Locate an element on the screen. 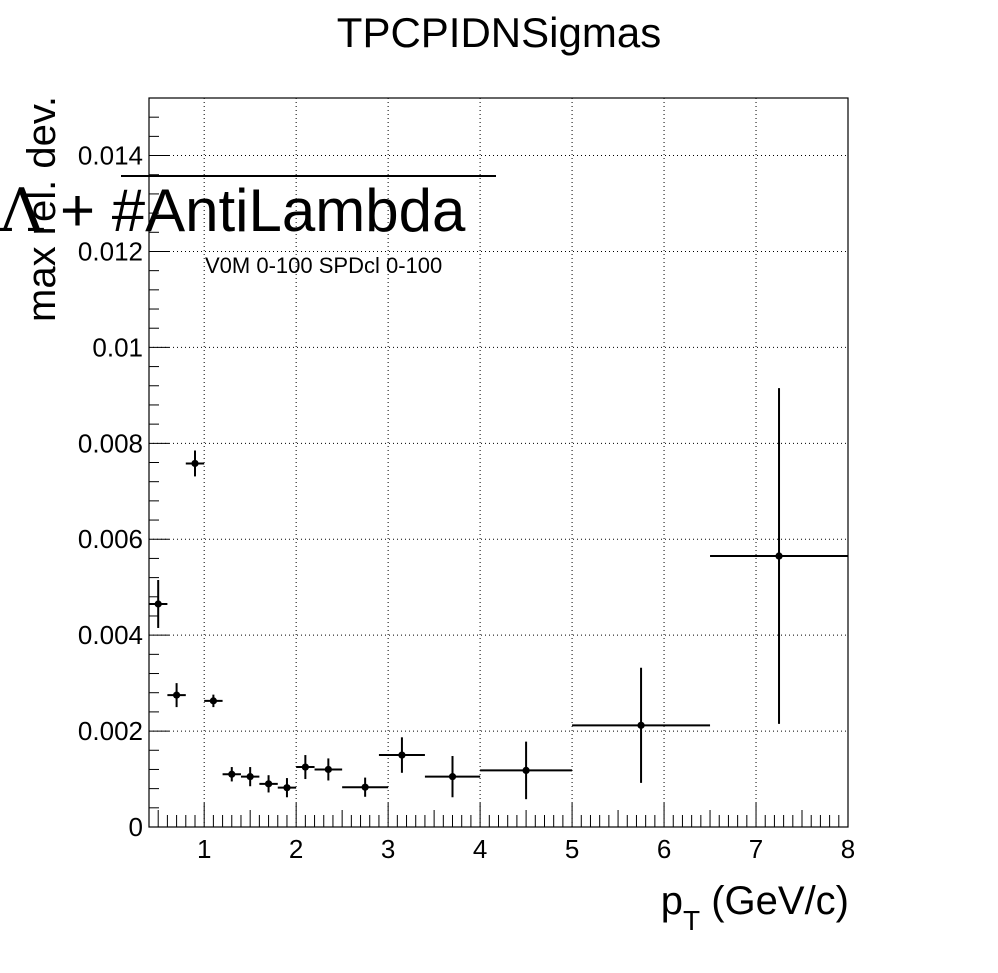 The height and width of the screenshot is (973, 998). y-tick-label: 0.008 is located at coordinates (110, 443).